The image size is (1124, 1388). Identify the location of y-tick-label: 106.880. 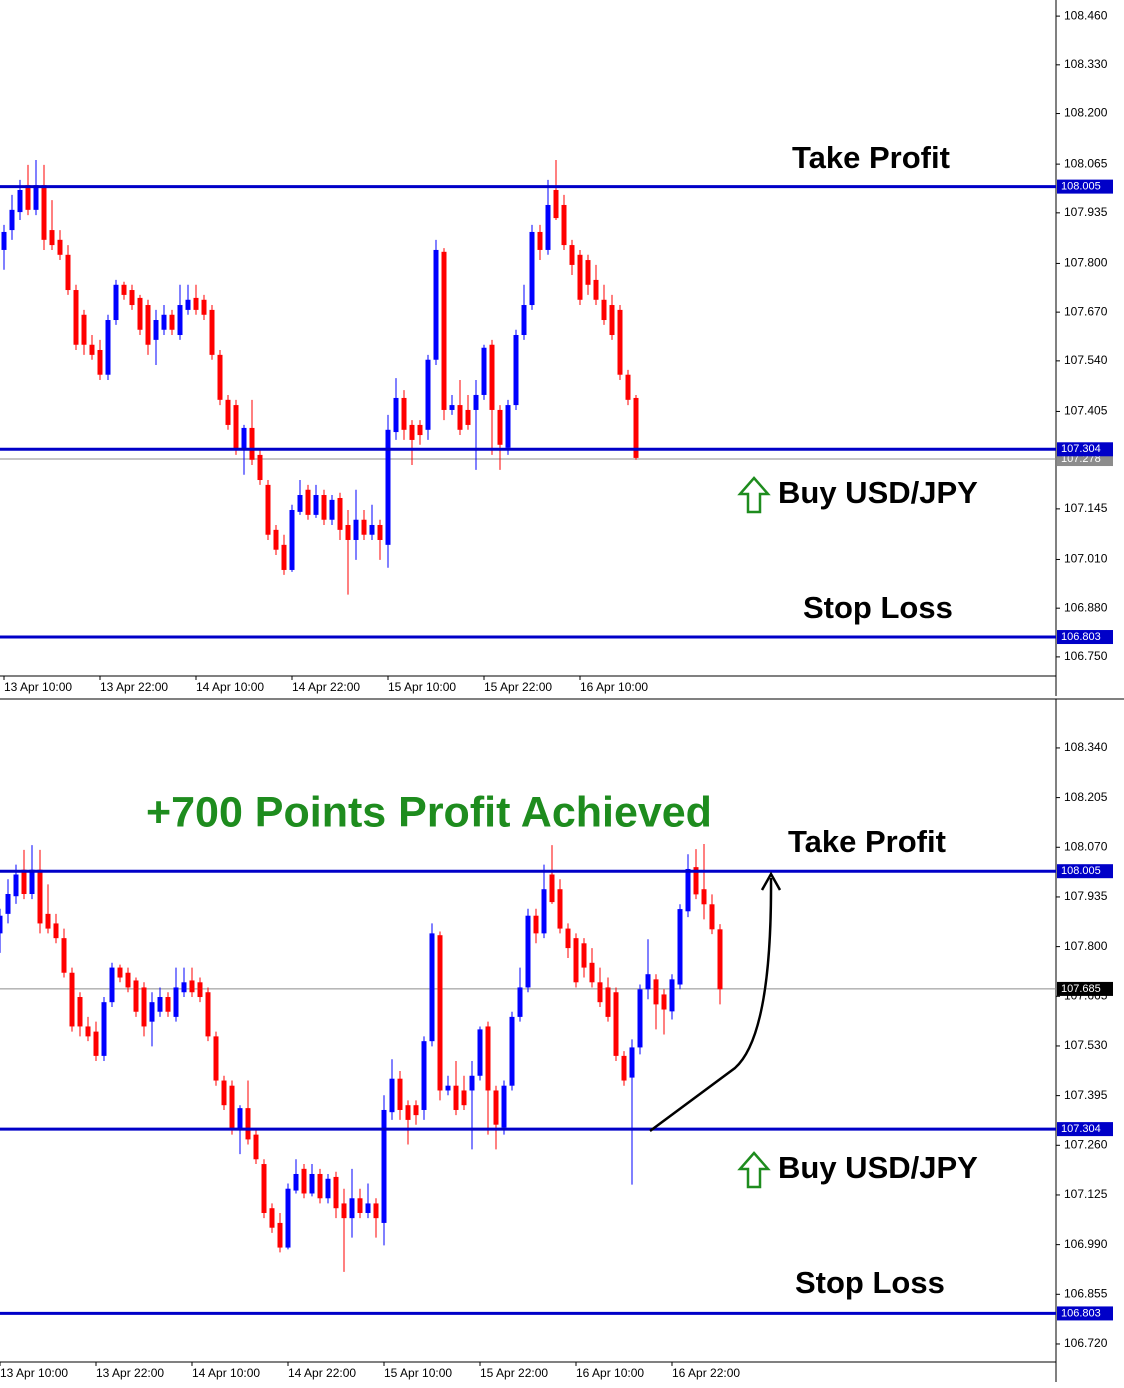
(1086, 607).